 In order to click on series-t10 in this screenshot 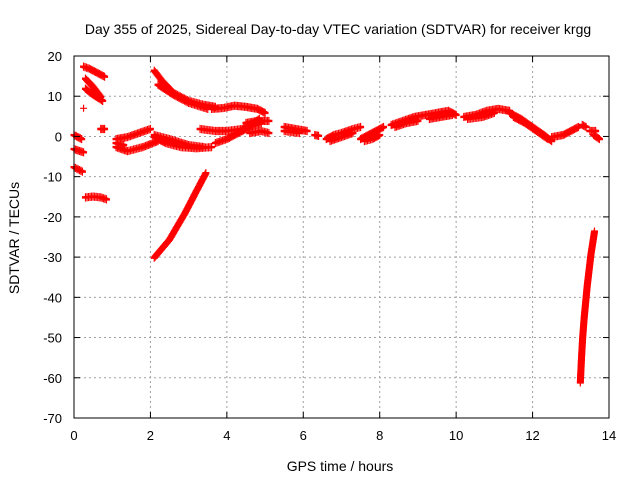, I will do `click(133, 134)`.